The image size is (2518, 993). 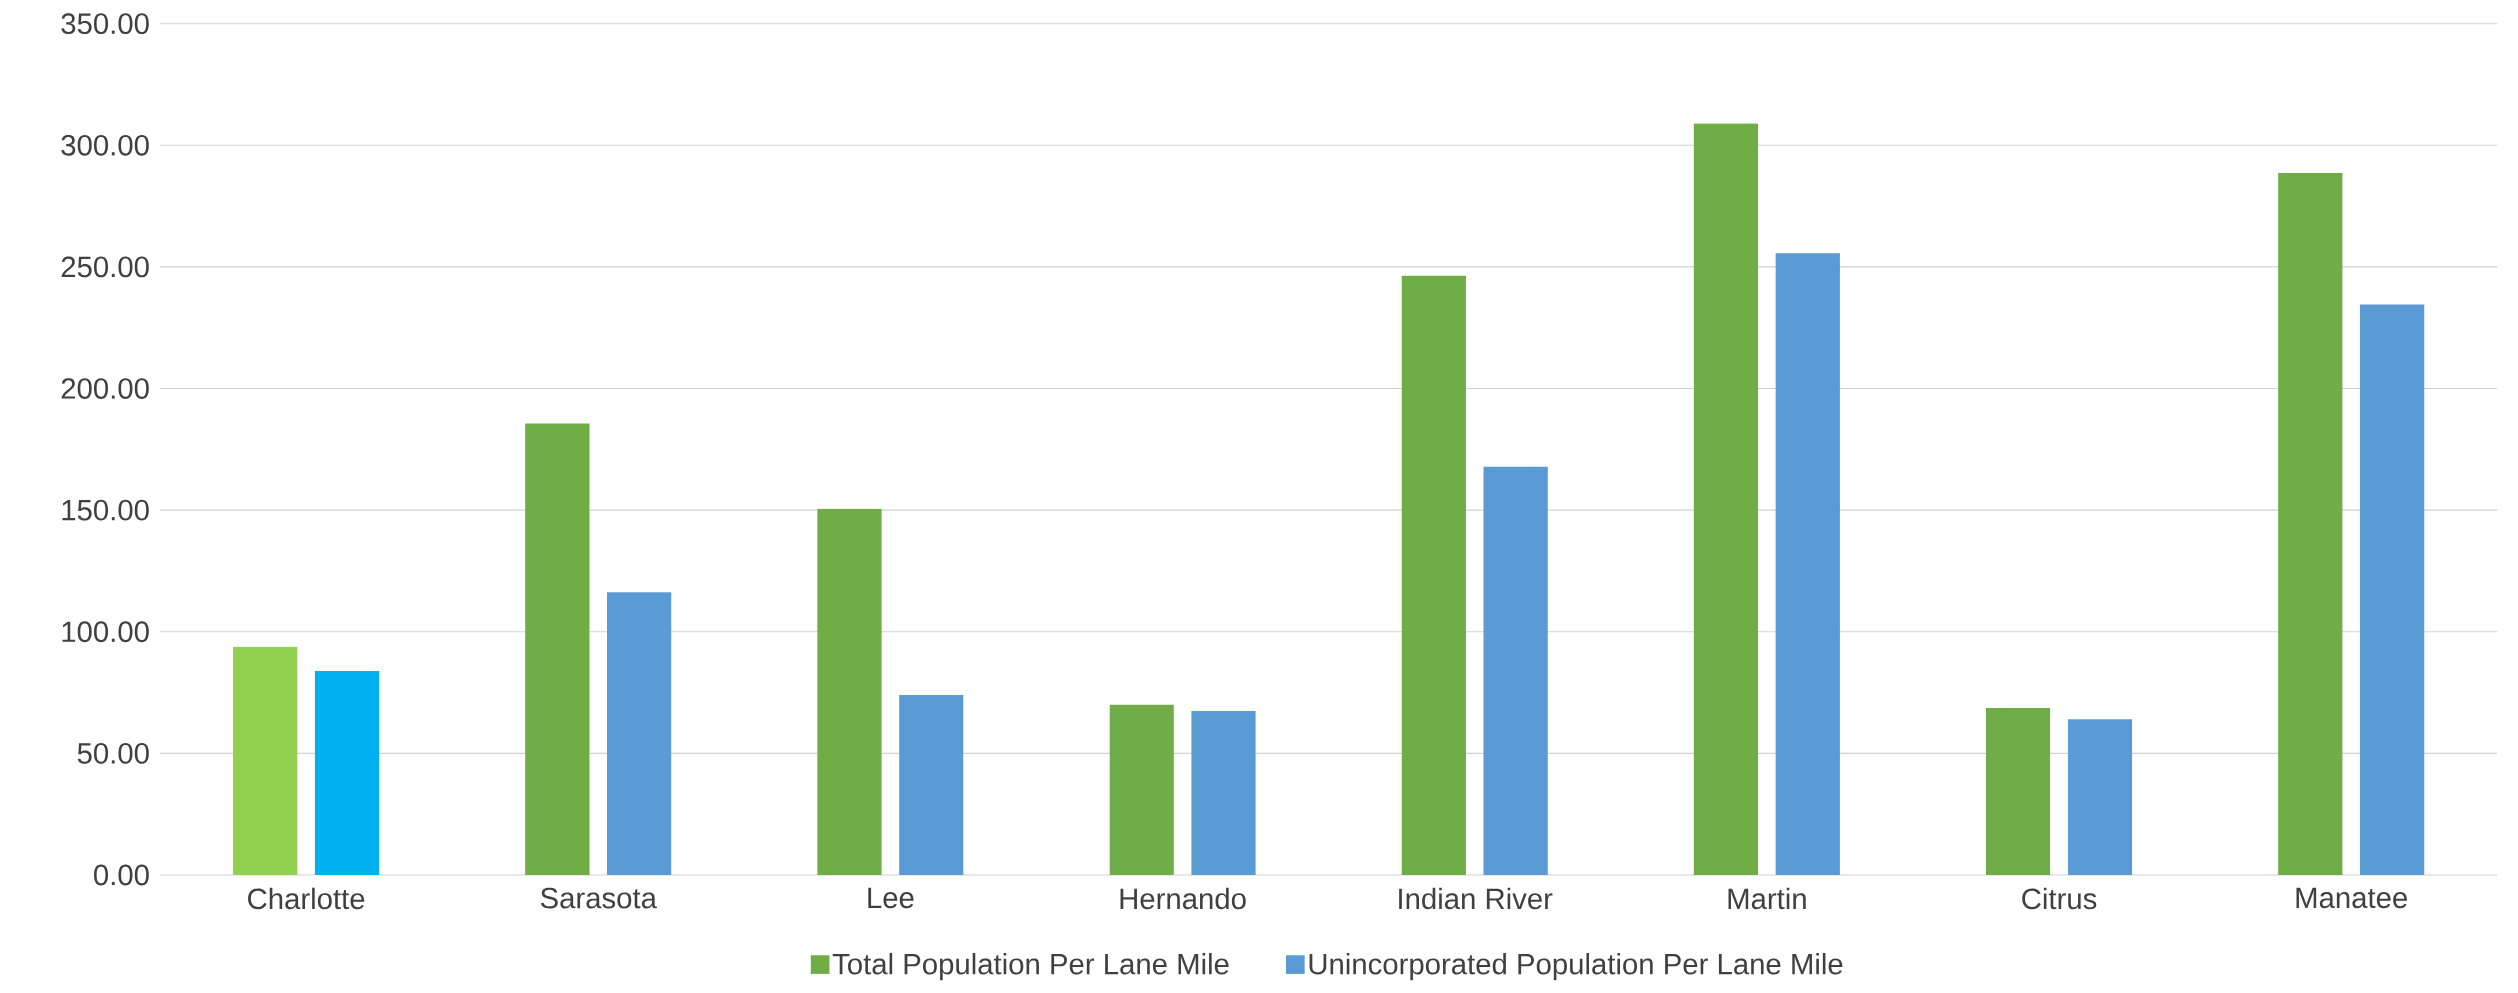 I want to click on y-tick-label: 50.00, so click(x=113, y=753).